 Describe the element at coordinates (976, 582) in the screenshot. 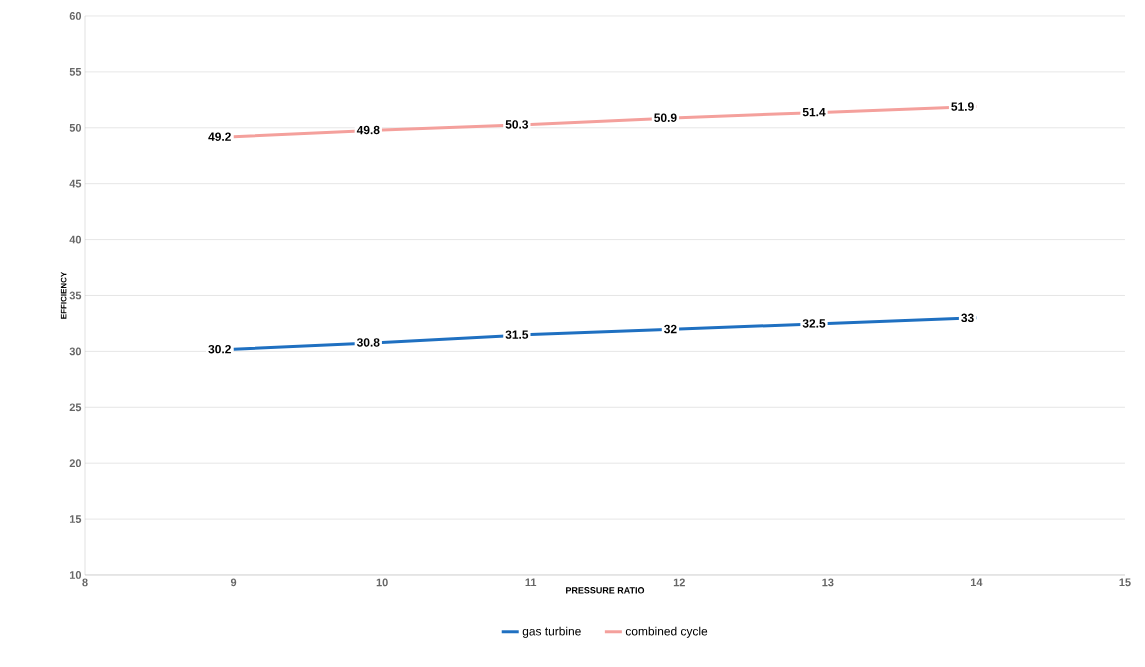

I see `x-tick-label: 14` at that location.